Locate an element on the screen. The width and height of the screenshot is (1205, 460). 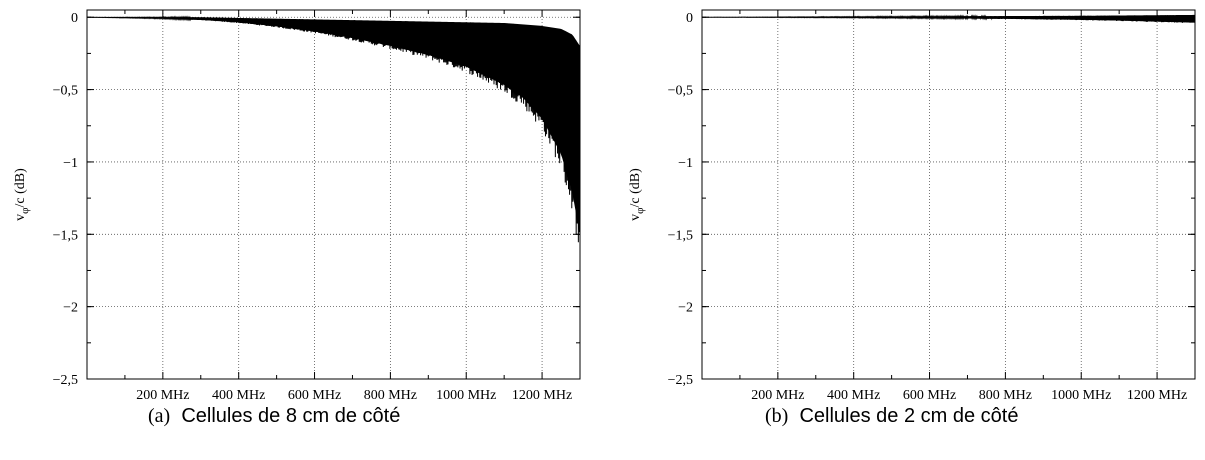
series-line is located at coordinates (949, 18).